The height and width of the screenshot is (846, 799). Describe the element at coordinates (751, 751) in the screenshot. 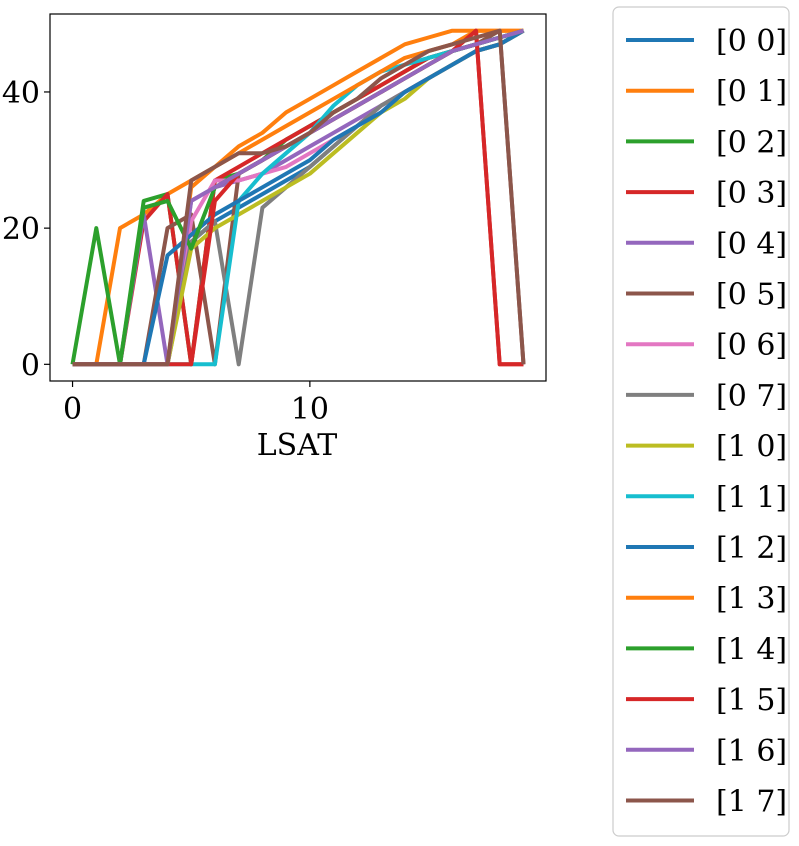

I see `legend-label-14: [1 6]` at that location.